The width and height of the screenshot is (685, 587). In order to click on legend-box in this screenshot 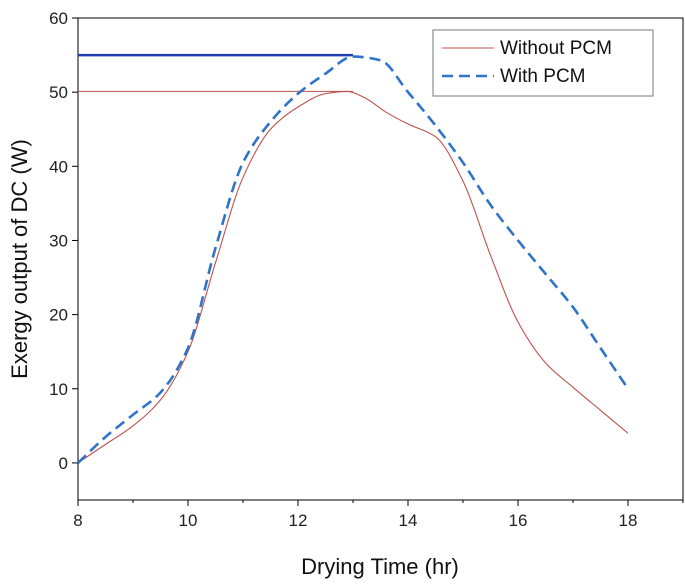, I will do `click(543, 63)`.